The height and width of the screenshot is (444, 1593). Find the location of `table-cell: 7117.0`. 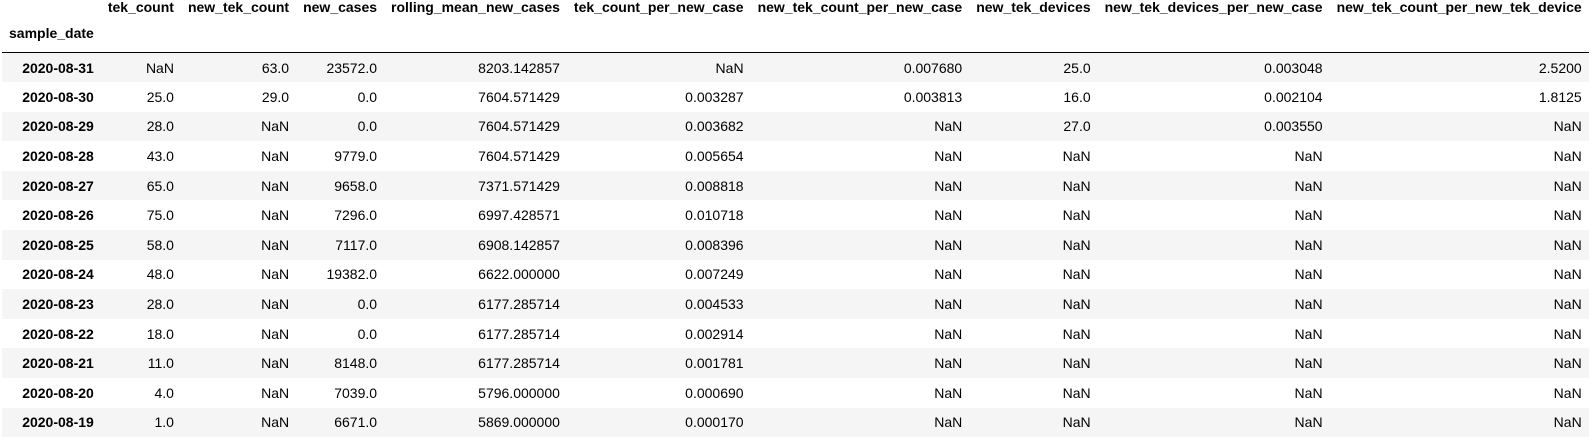

table-cell: 7117.0 is located at coordinates (356, 244).